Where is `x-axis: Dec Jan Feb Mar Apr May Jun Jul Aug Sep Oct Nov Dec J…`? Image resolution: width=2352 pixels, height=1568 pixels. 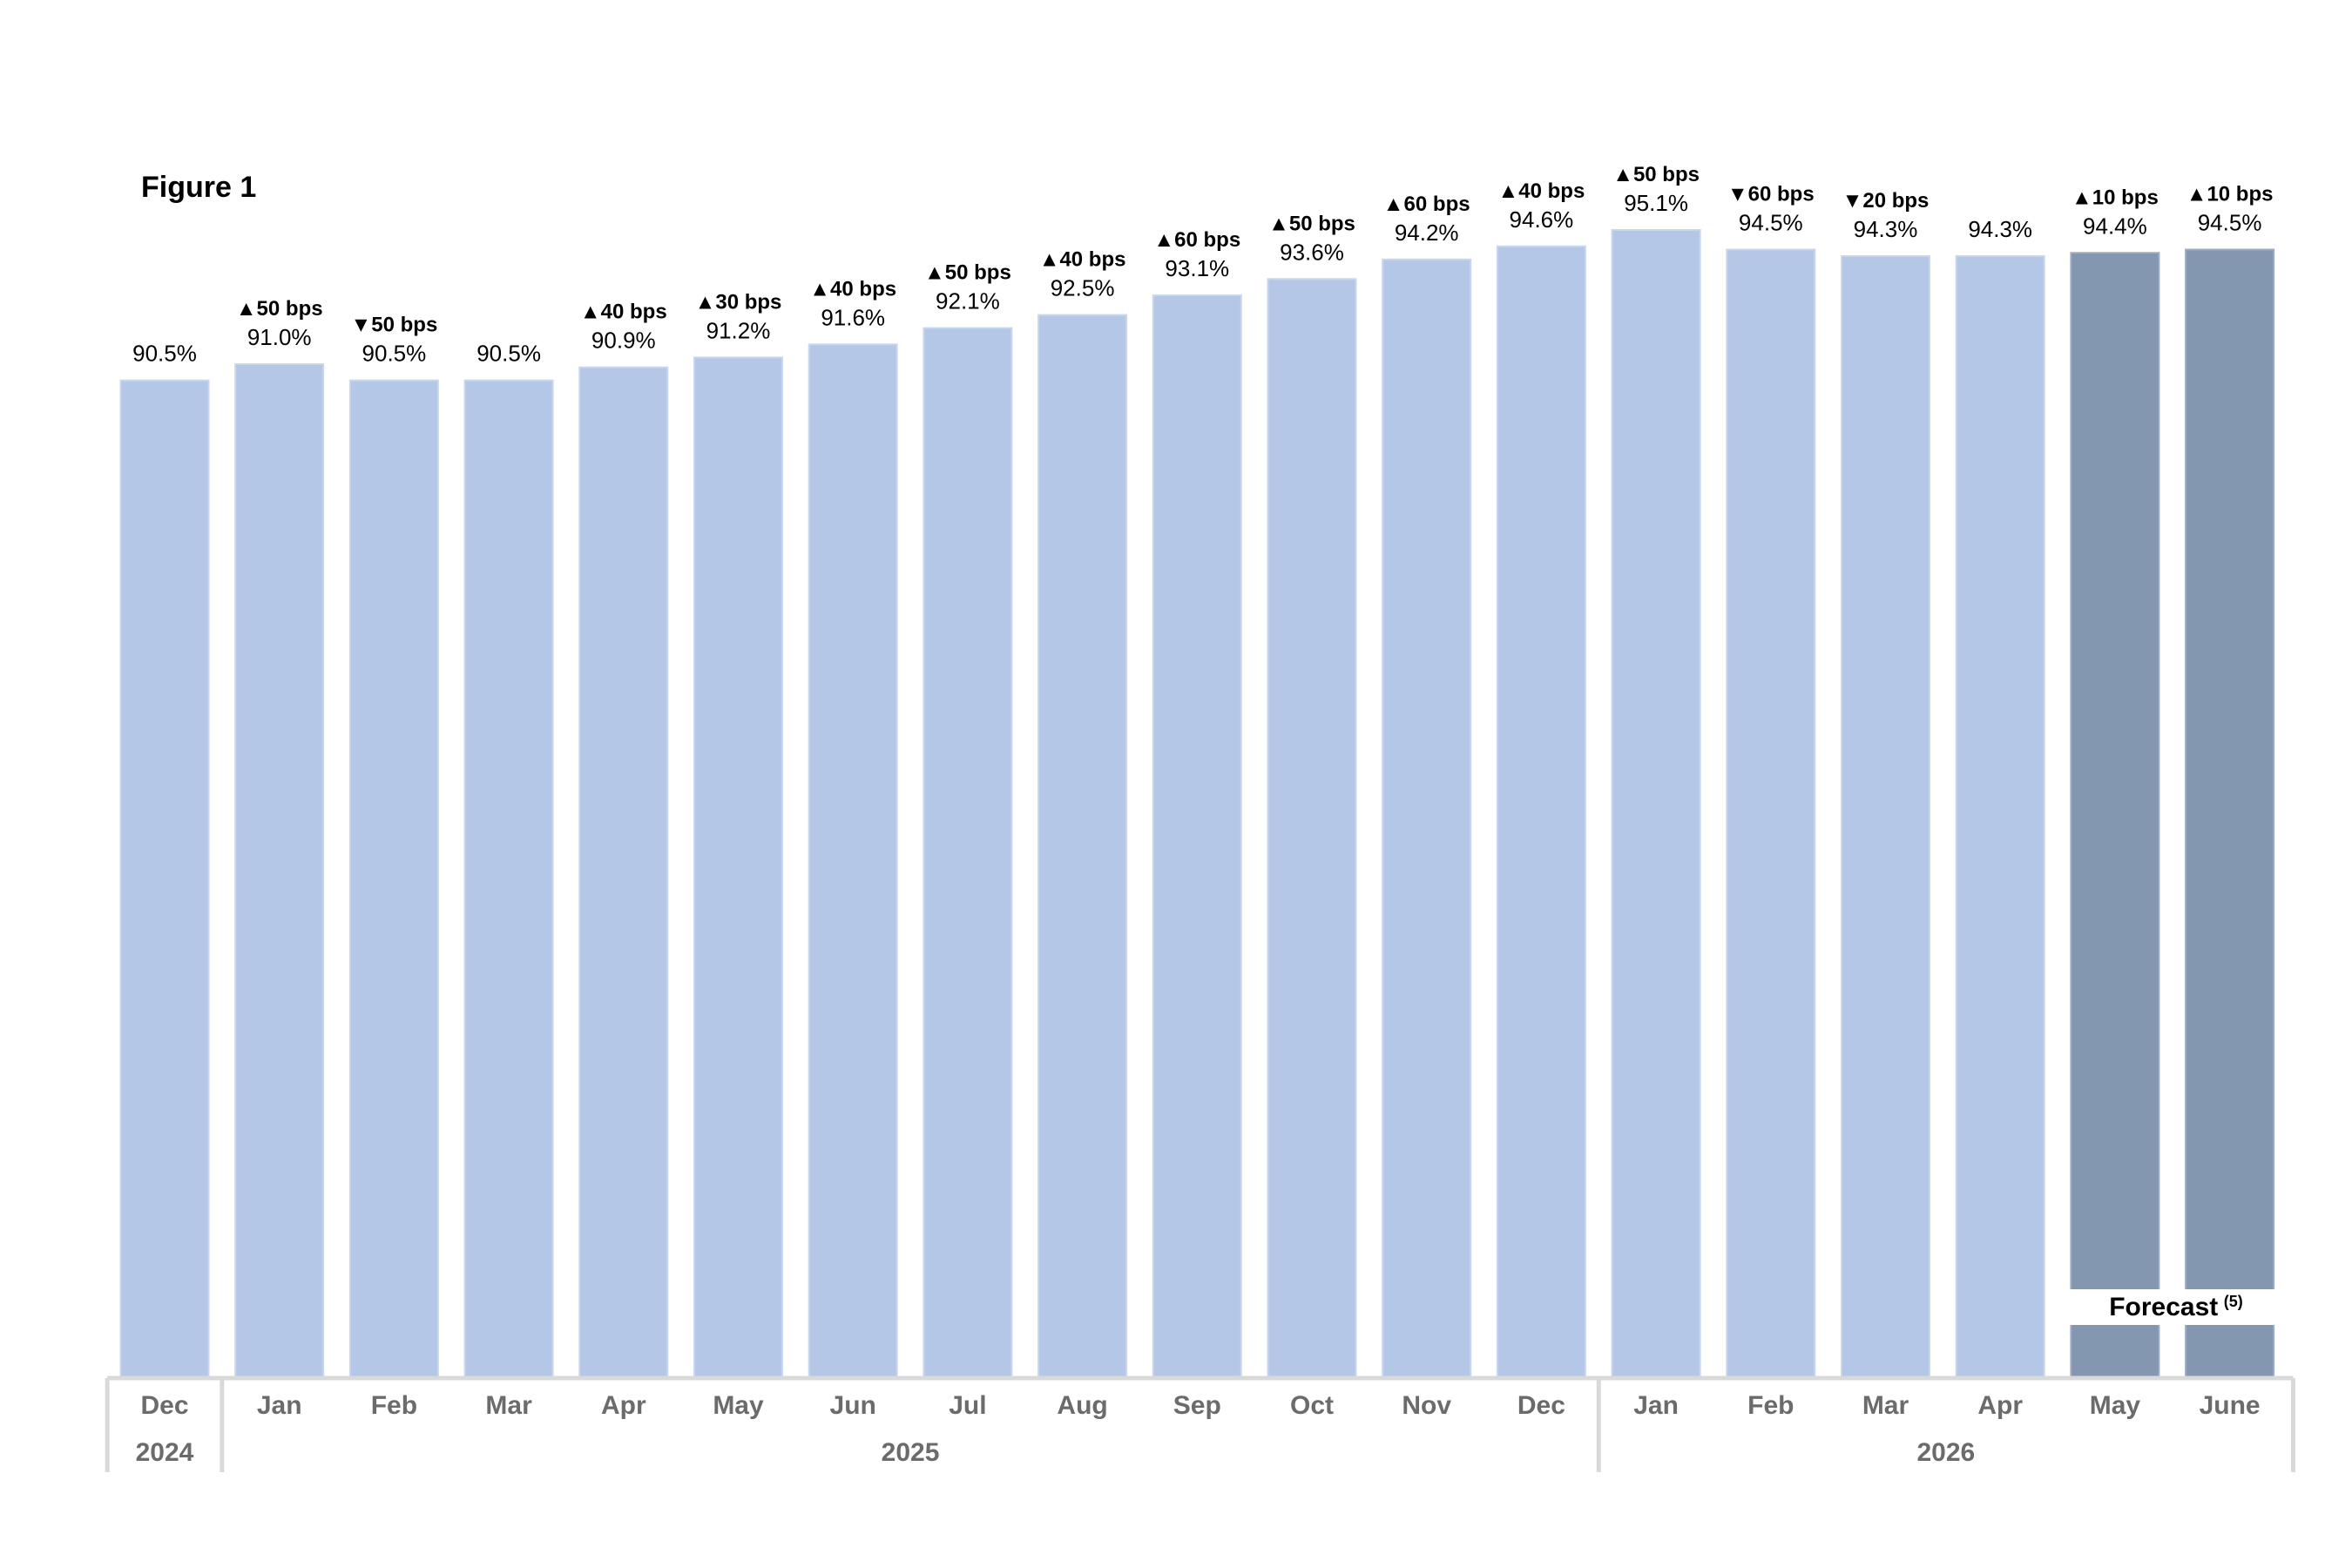
x-axis: Dec Jan Feb Mar Apr May Jun Jul Aug Sep Oct Nov Dec J… is located at coordinates (1200, 1423).